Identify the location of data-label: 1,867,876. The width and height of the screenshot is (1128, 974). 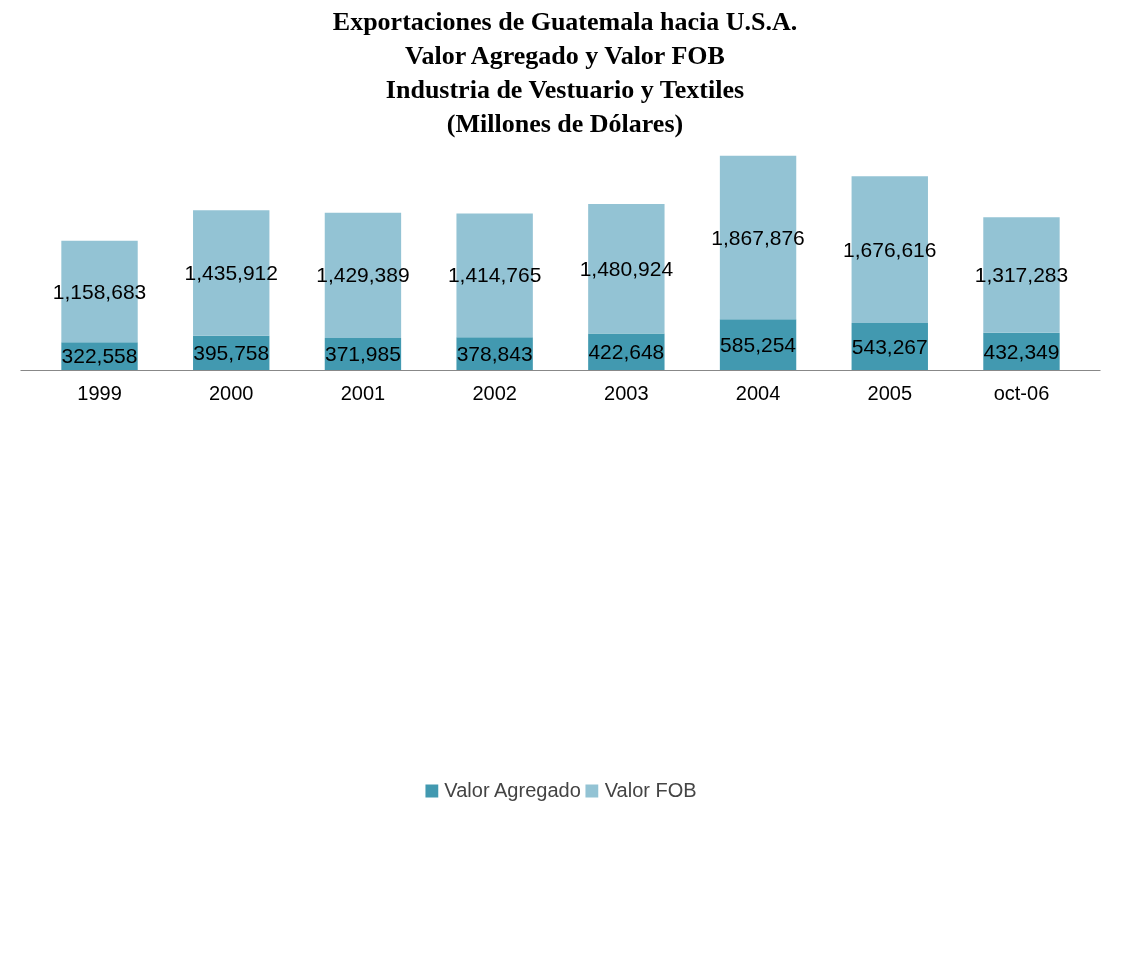
(758, 237).